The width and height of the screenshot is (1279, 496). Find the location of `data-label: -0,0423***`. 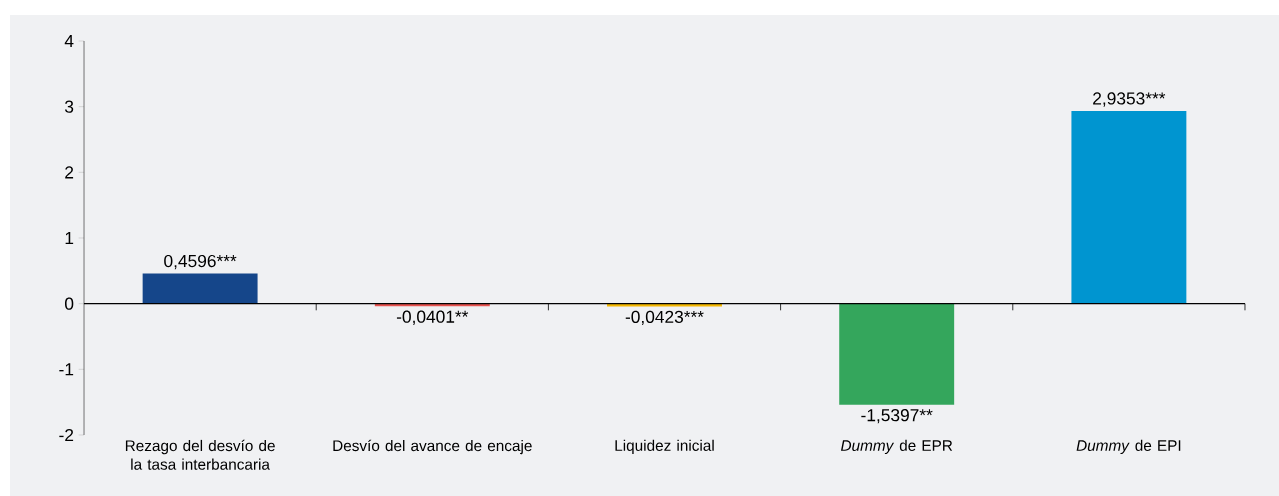

data-label: -0,0423*** is located at coordinates (664, 318).